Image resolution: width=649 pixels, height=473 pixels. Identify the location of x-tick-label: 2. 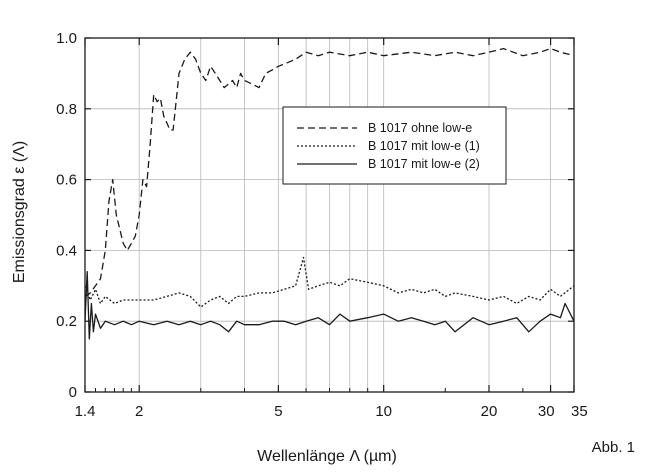
(139, 411).